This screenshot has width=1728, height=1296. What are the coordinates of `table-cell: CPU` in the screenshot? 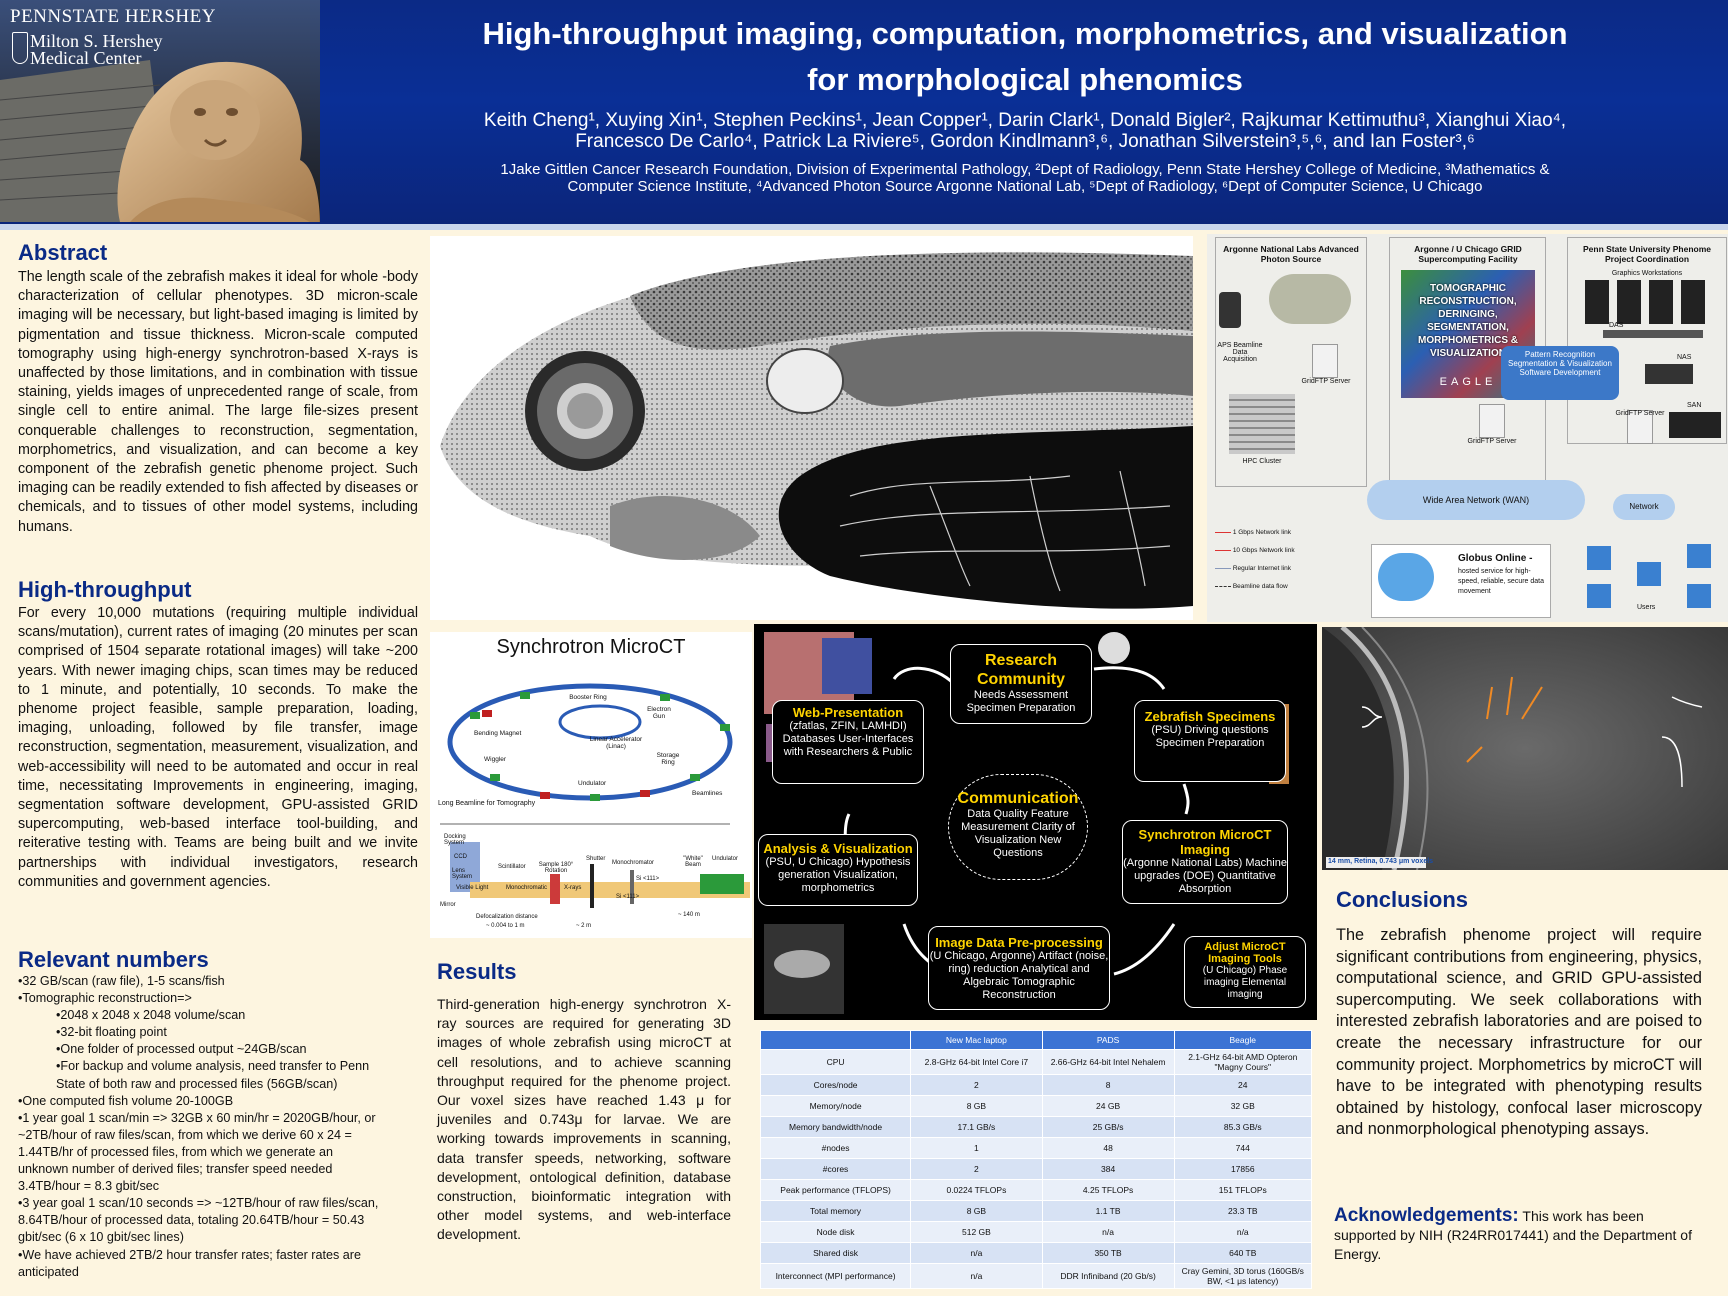 It's located at (835, 1062).